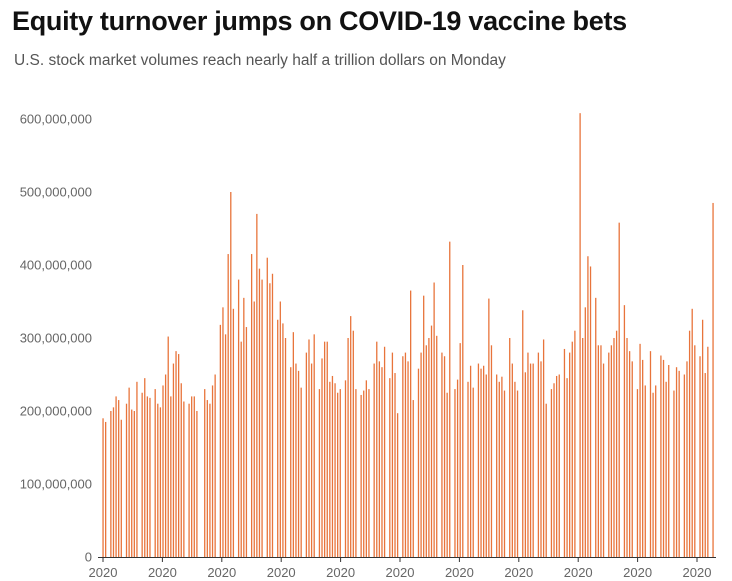 Image resolution: width=732 pixels, height=581 pixels. Describe the element at coordinates (56, 265) in the screenshot. I see `y-tick-label: 400,000,000` at that location.